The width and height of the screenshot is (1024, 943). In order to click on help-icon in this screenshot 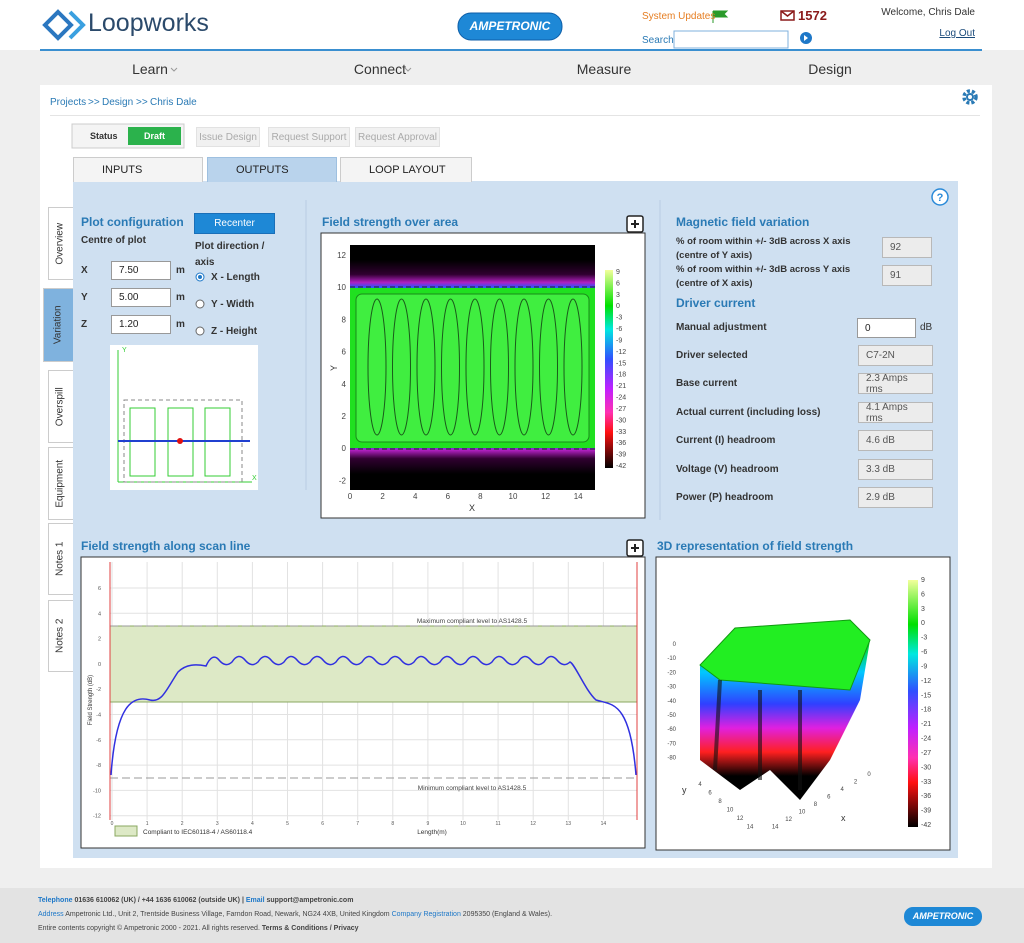, I will do `click(940, 197)`.